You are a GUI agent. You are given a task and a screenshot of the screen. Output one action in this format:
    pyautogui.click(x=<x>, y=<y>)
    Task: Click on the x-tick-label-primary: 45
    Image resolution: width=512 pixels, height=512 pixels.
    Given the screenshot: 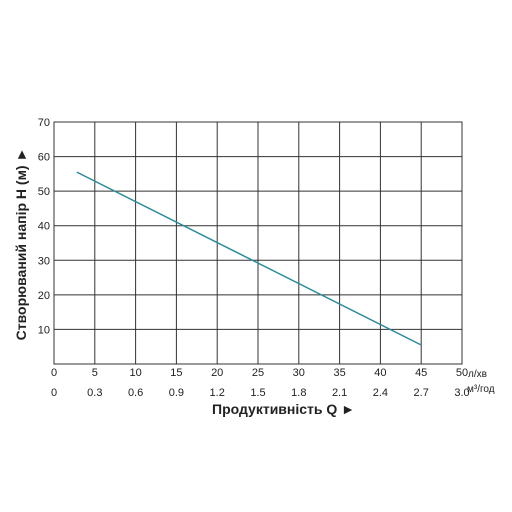 What is the action you would take?
    pyautogui.click(x=421, y=373)
    